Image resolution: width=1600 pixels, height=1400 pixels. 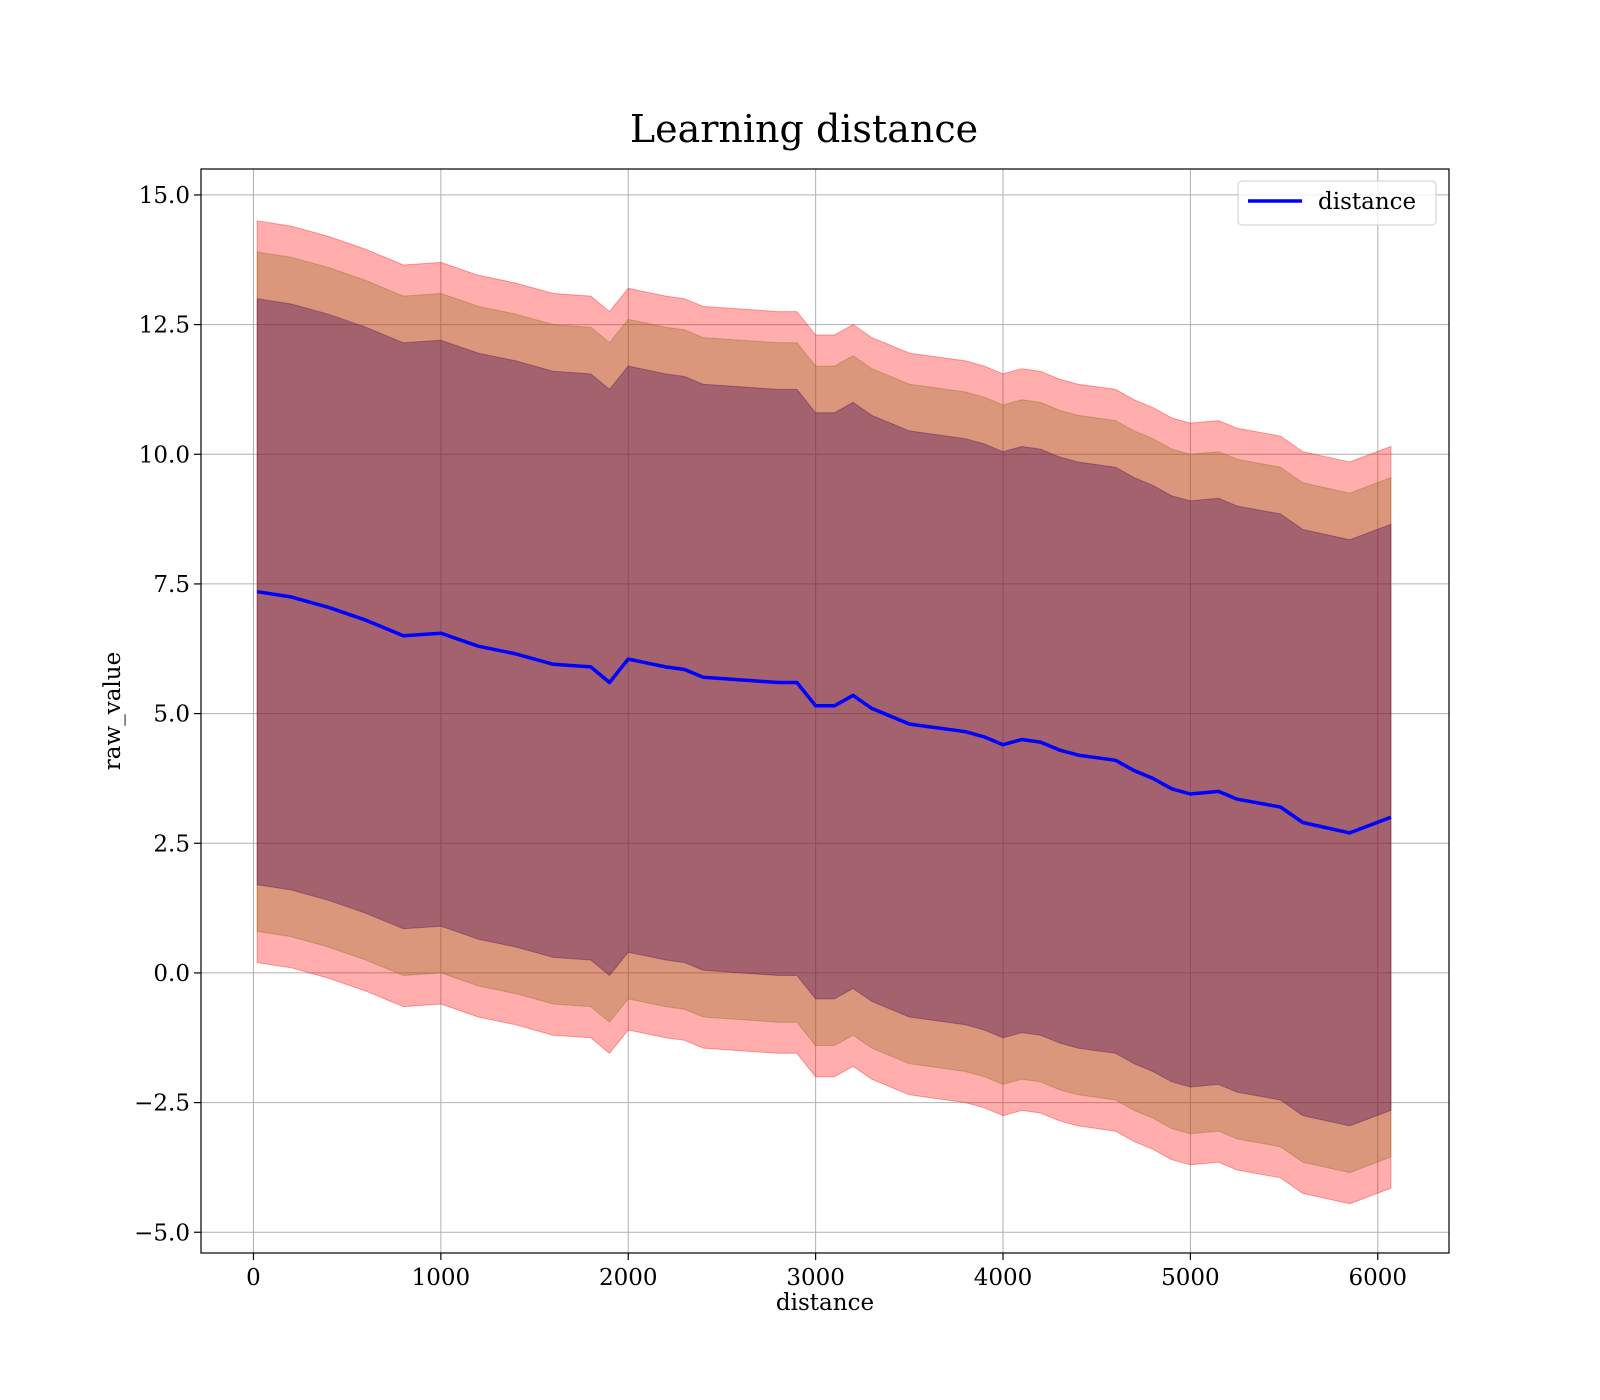 What do you see at coordinates (804, 129) in the screenshot?
I see `chart-title: Learning distance` at bounding box center [804, 129].